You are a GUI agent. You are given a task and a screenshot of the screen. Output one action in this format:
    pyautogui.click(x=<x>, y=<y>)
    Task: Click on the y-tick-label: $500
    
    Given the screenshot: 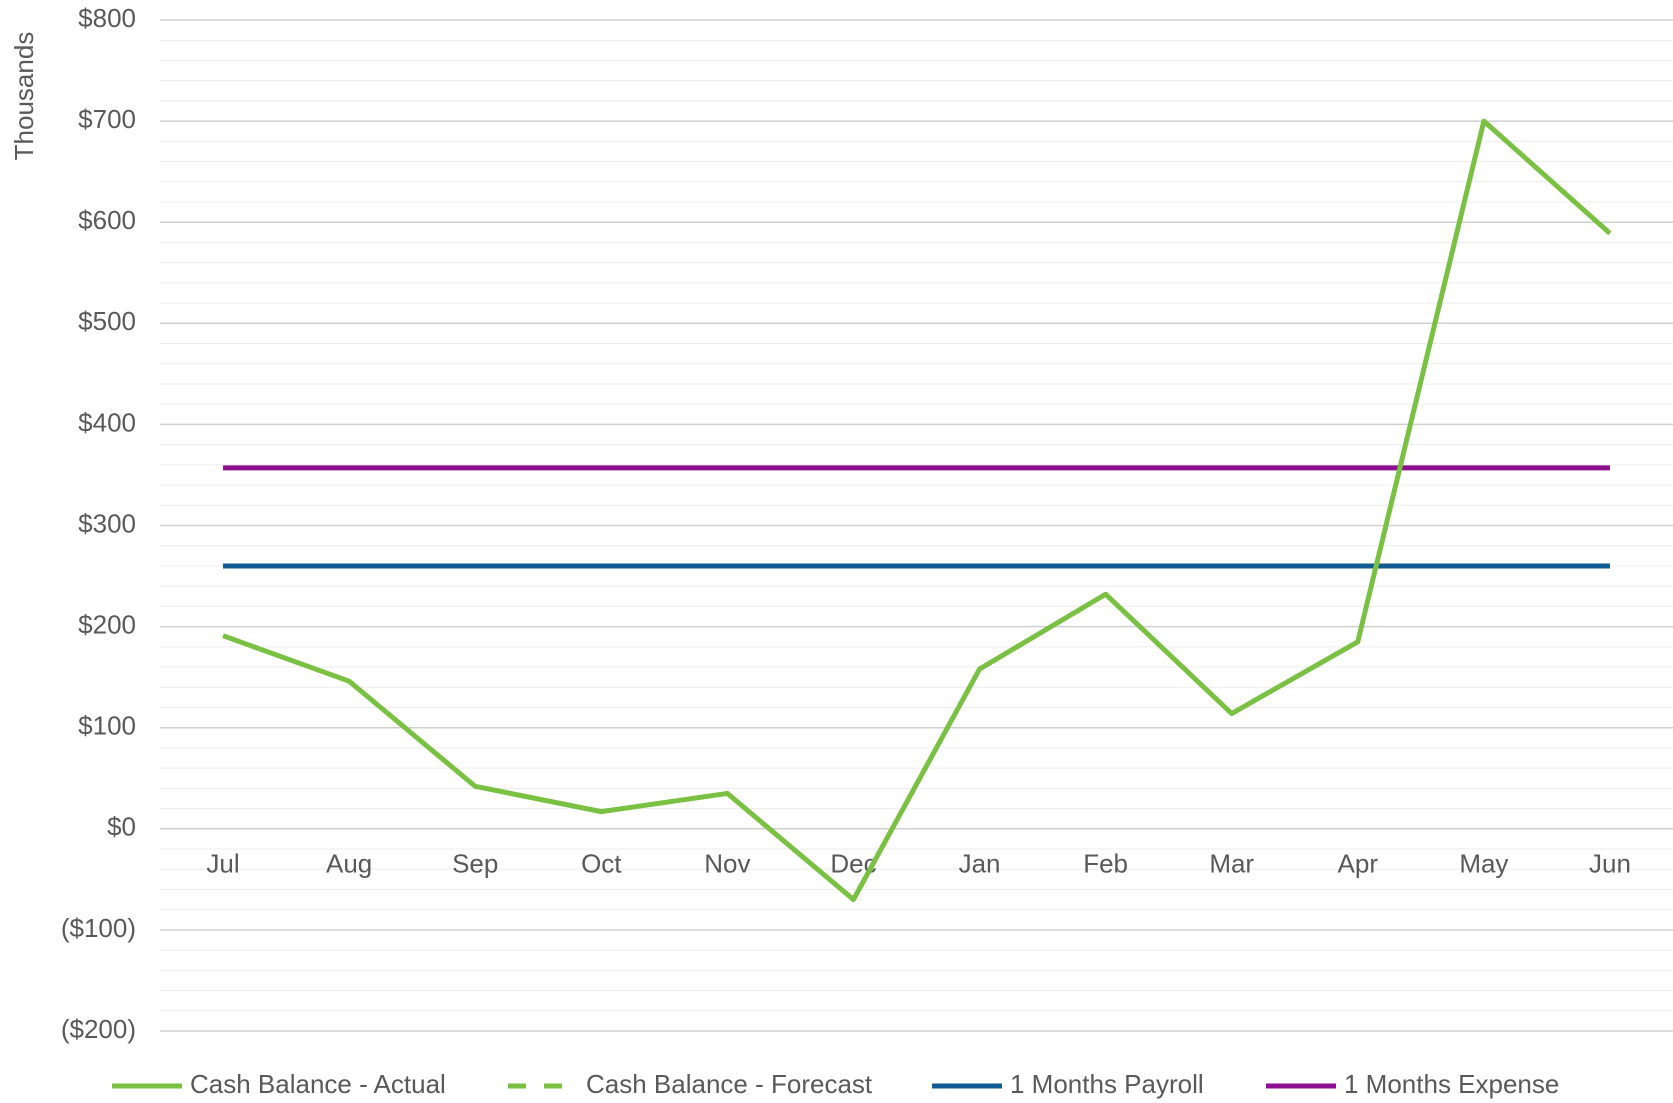 What is the action you would take?
    pyautogui.click(x=107, y=321)
    